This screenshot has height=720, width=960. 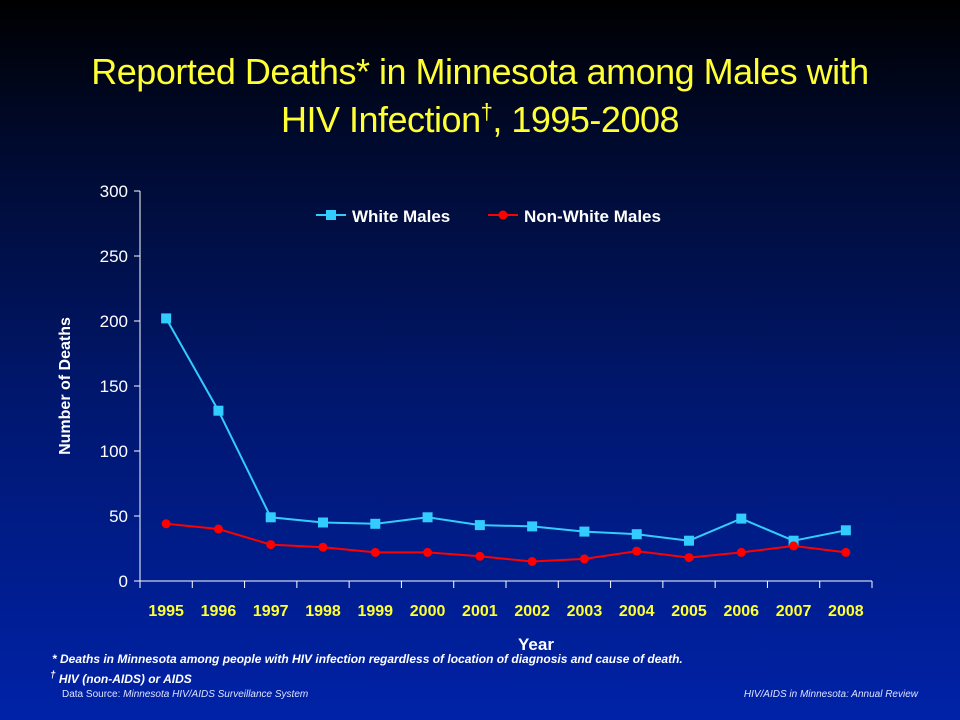 What do you see at coordinates (532, 611) in the screenshot?
I see `x-tick-label: 2002` at bounding box center [532, 611].